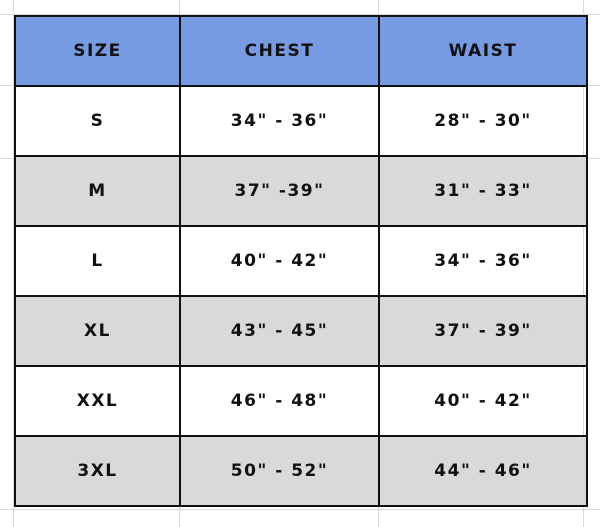 The width and height of the screenshot is (600, 527). I want to click on table-row: XXL 46" - 48" 40" - 42", so click(301, 401).